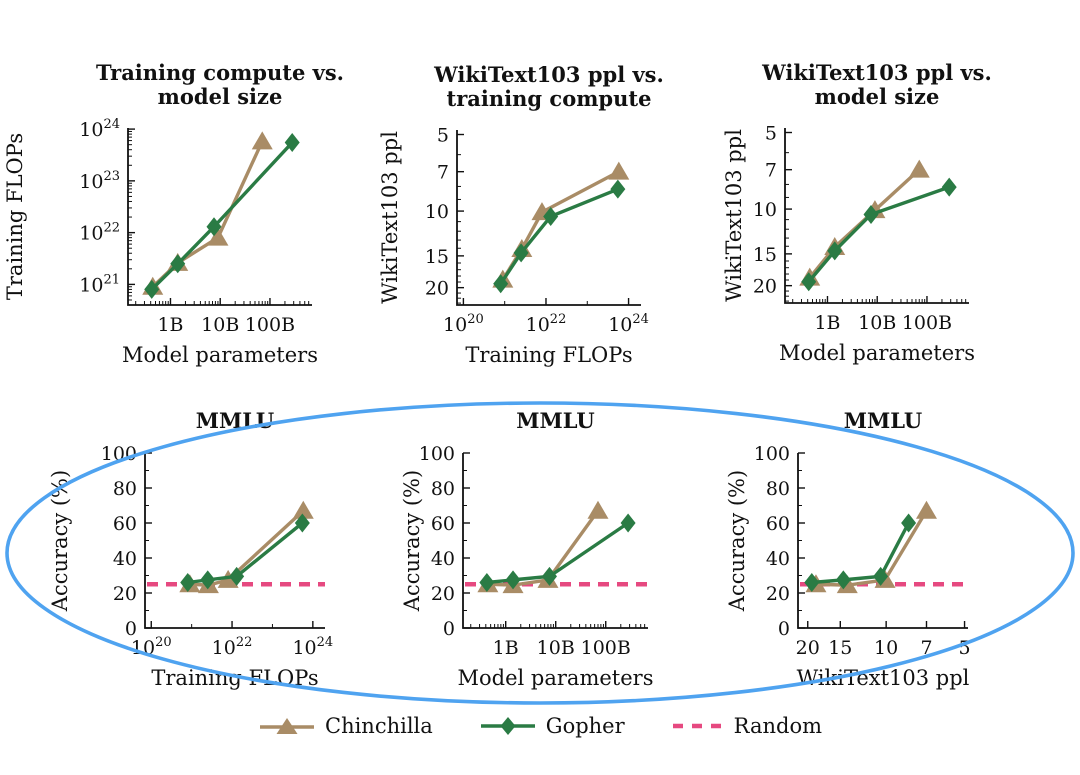 This screenshot has height=775, width=1080. I want to click on legend-label-random: Random, so click(777, 726).